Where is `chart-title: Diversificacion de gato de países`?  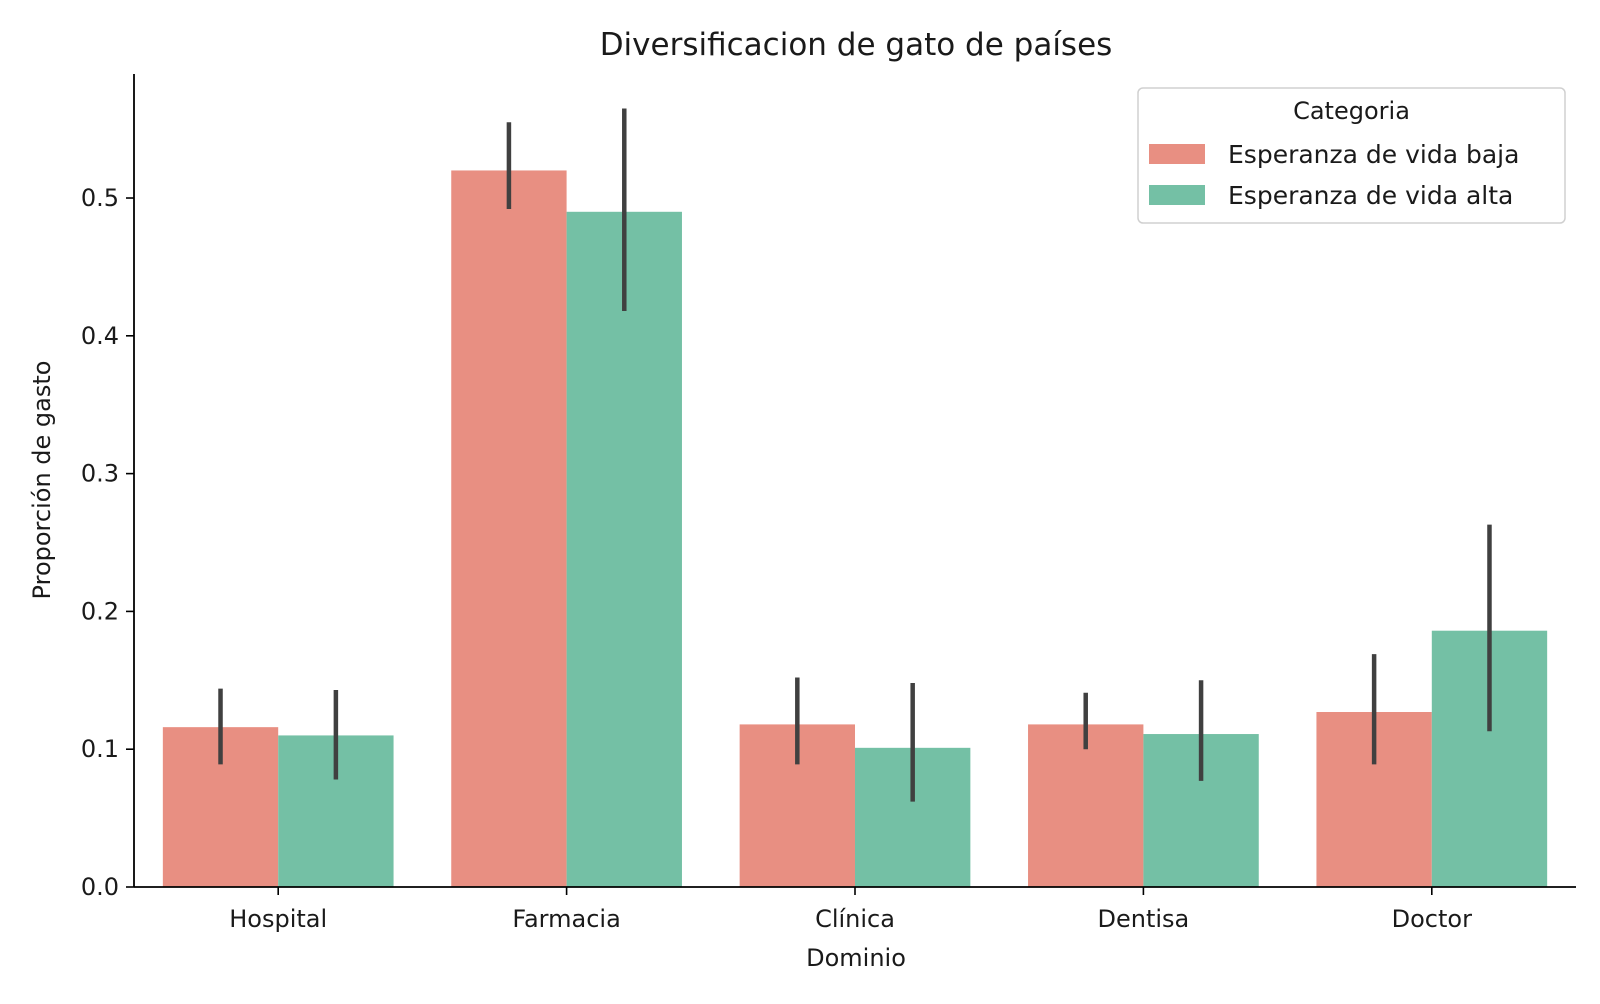 chart-title: Diversificacion de gato de países is located at coordinates (856, 45).